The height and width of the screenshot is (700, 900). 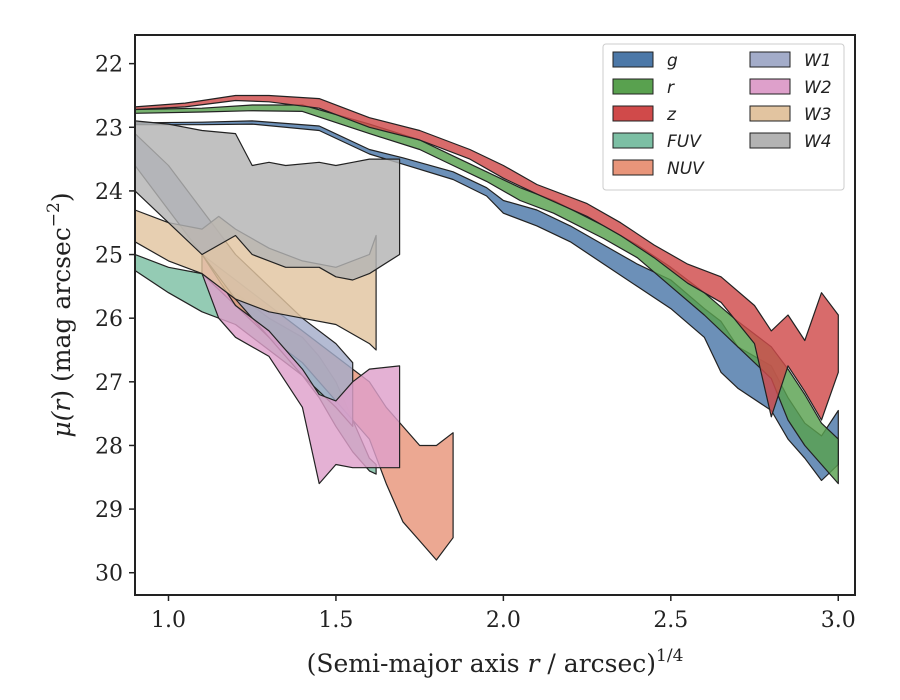 I want to click on legend: grz FUV NUV W1 W2 W3 W4, so click(x=723, y=117).